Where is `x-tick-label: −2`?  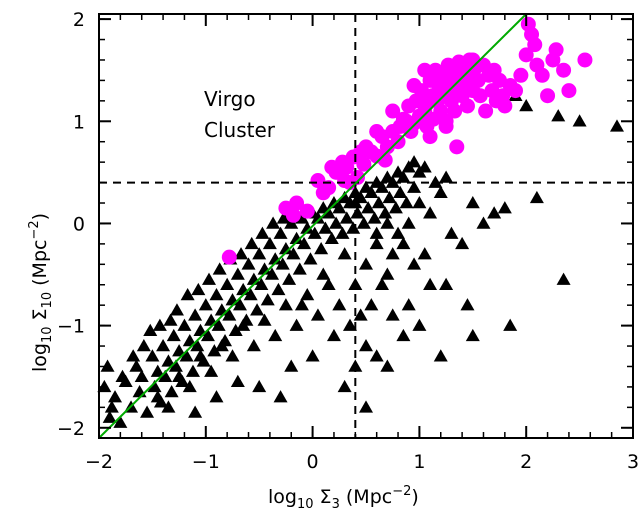
x-tick-label: −2 is located at coordinates (99, 462).